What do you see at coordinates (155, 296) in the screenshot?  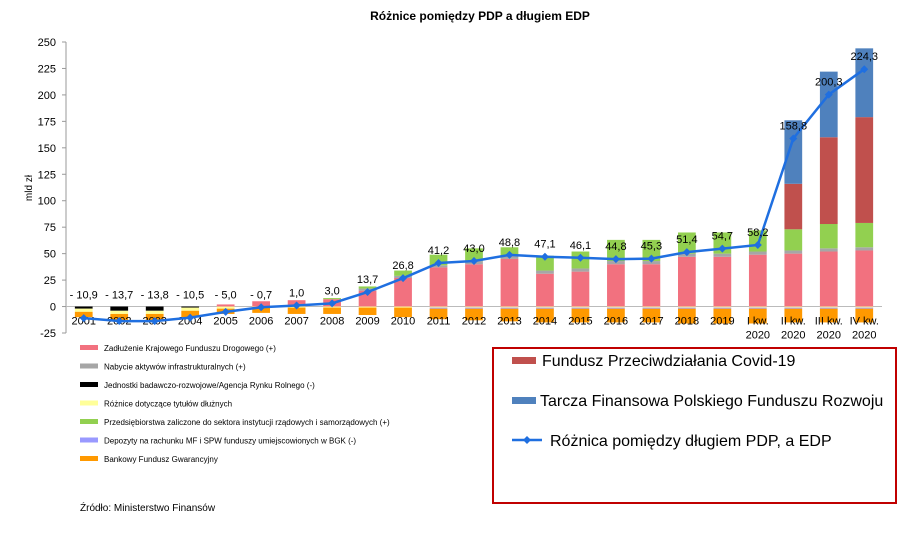 I see `data-label: - 13,8` at bounding box center [155, 296].